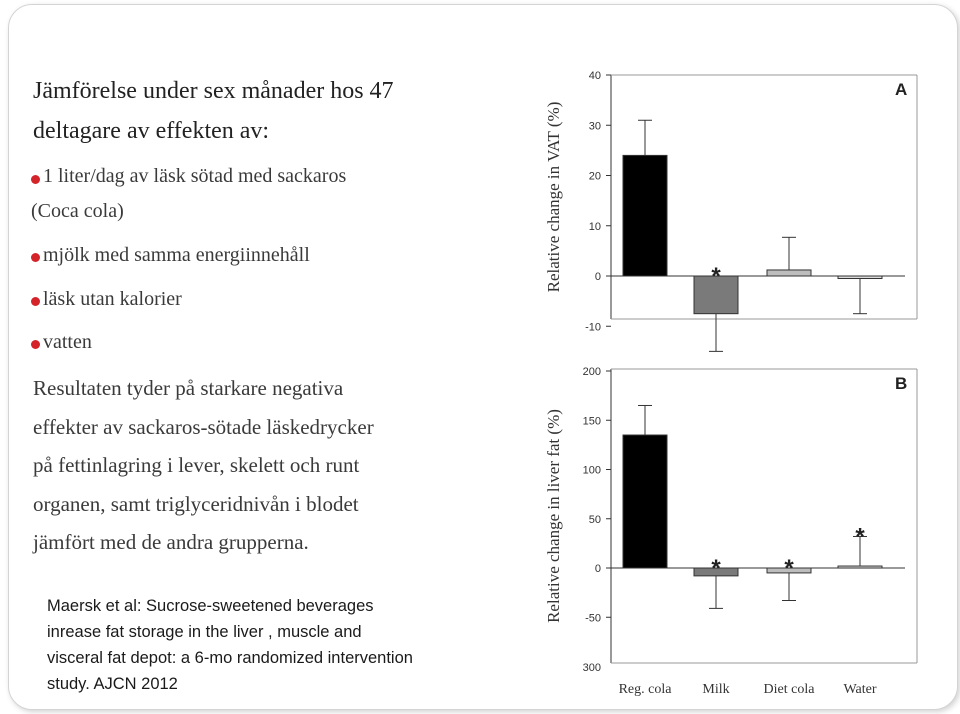 This screenshot has height=714, width=960. What do you see at coordinates (790, 689) in the screenshot?
I see `x-category-label: Diet cola` at bounding box center [790, 689].